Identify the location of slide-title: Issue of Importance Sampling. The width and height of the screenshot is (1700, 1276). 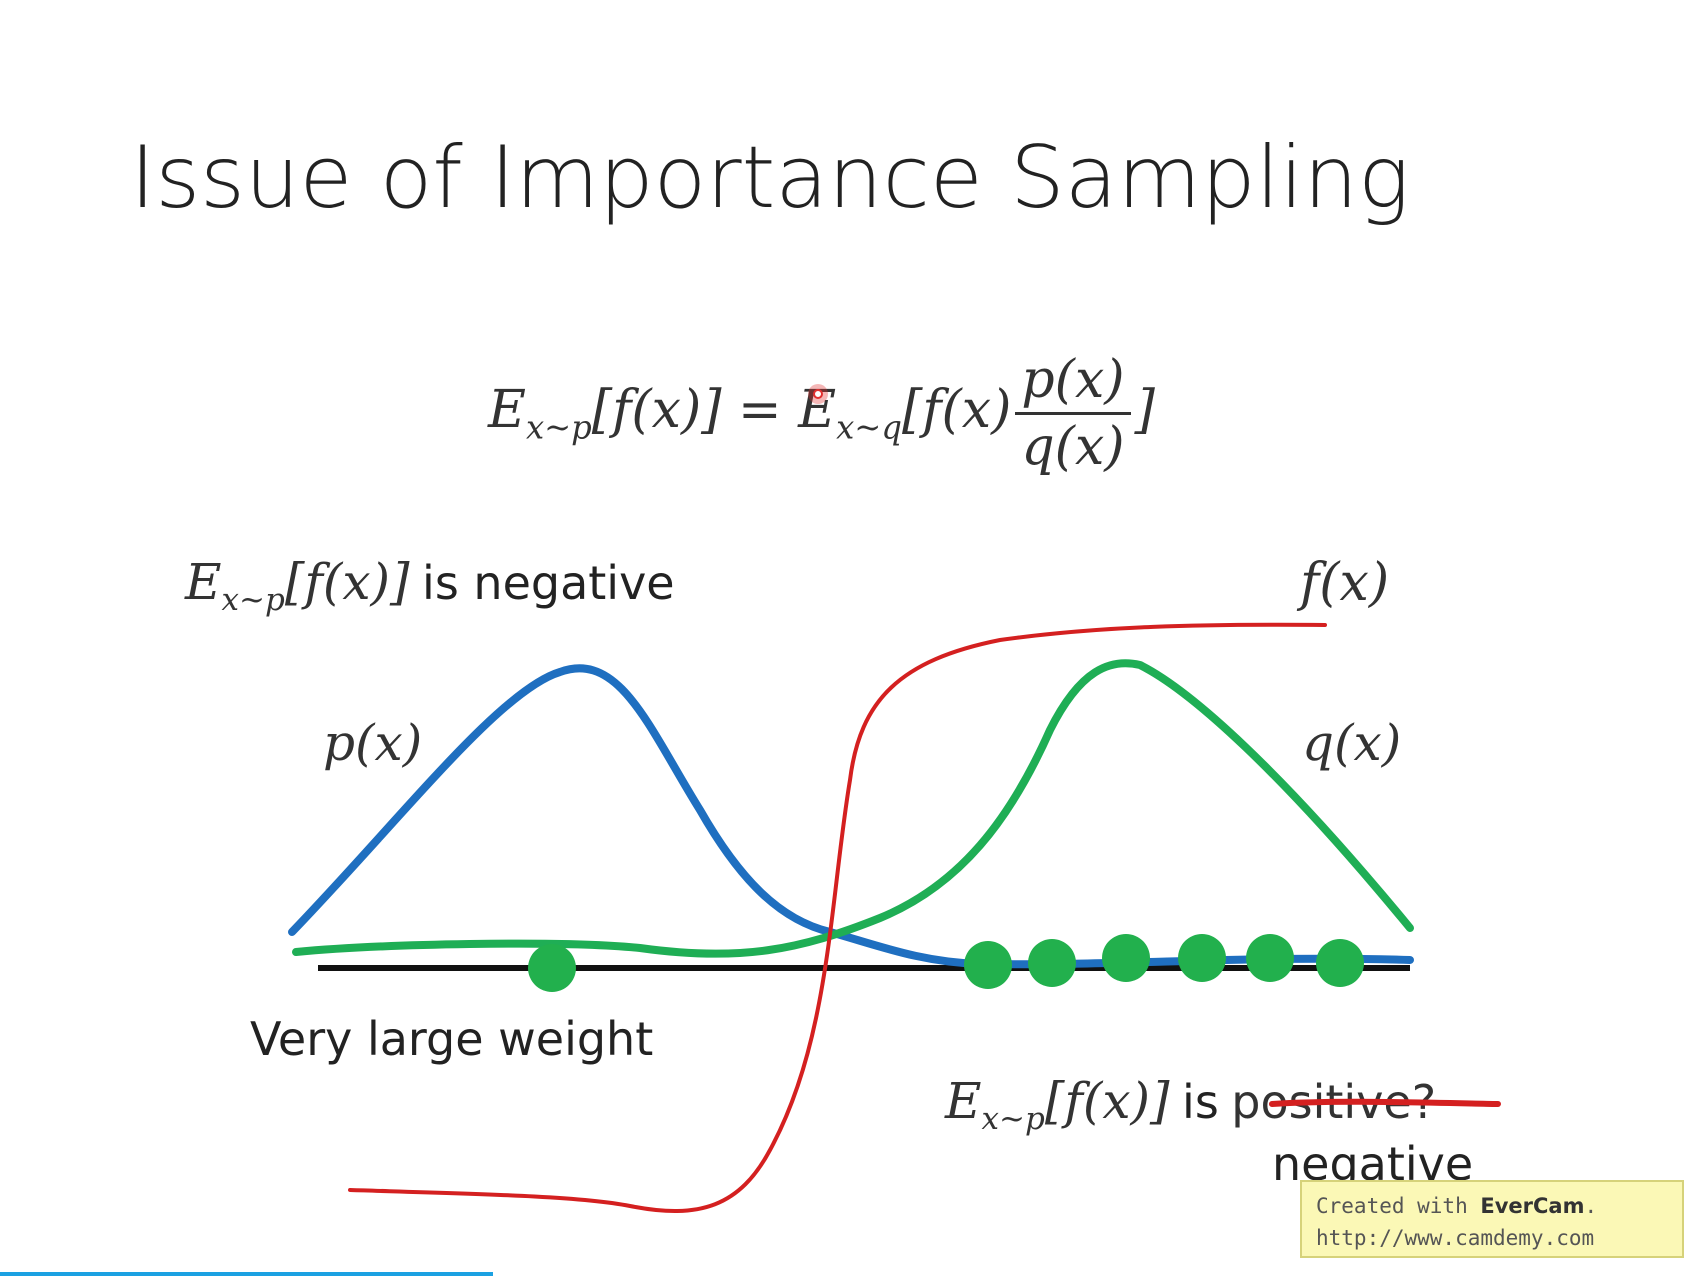
(770, 178).